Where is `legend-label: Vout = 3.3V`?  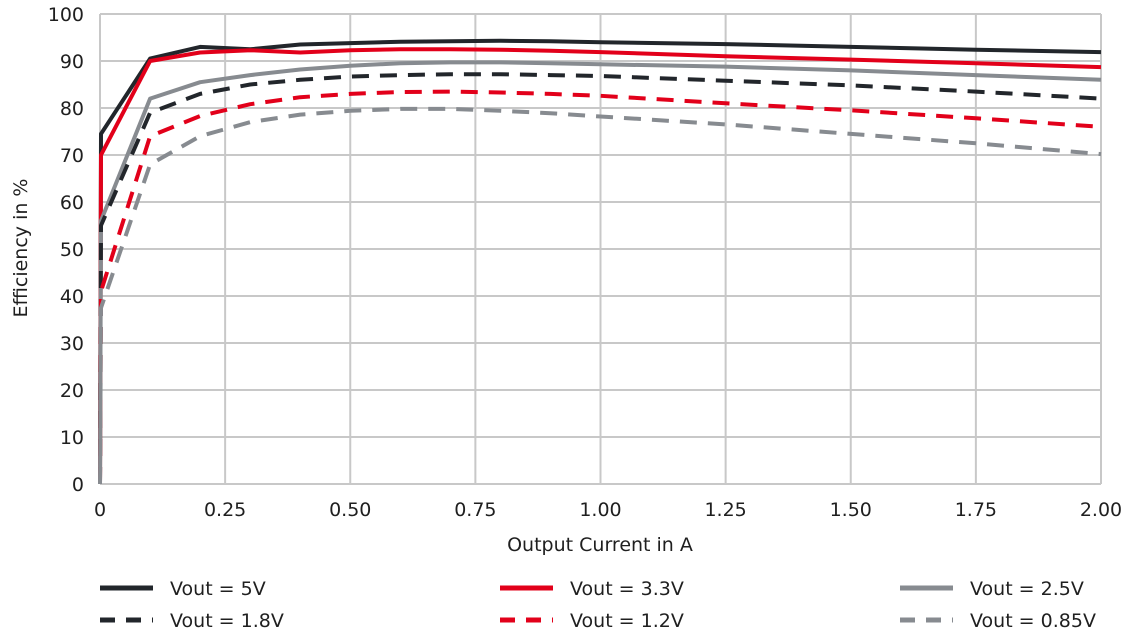 legend-label: Vout = 3.3V is located at coordinates (627, 589).